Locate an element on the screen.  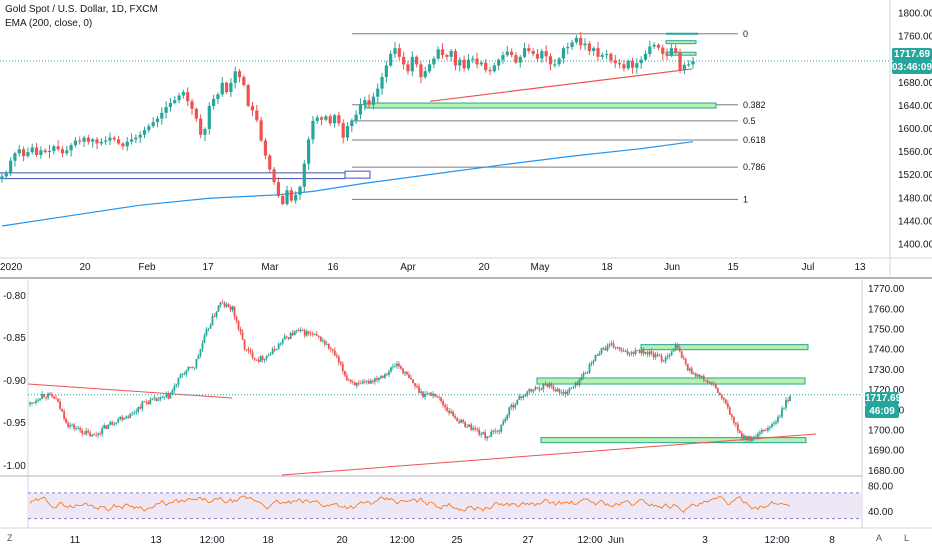
fib-level-label: 0.382 is located at coordinates (754, 105).